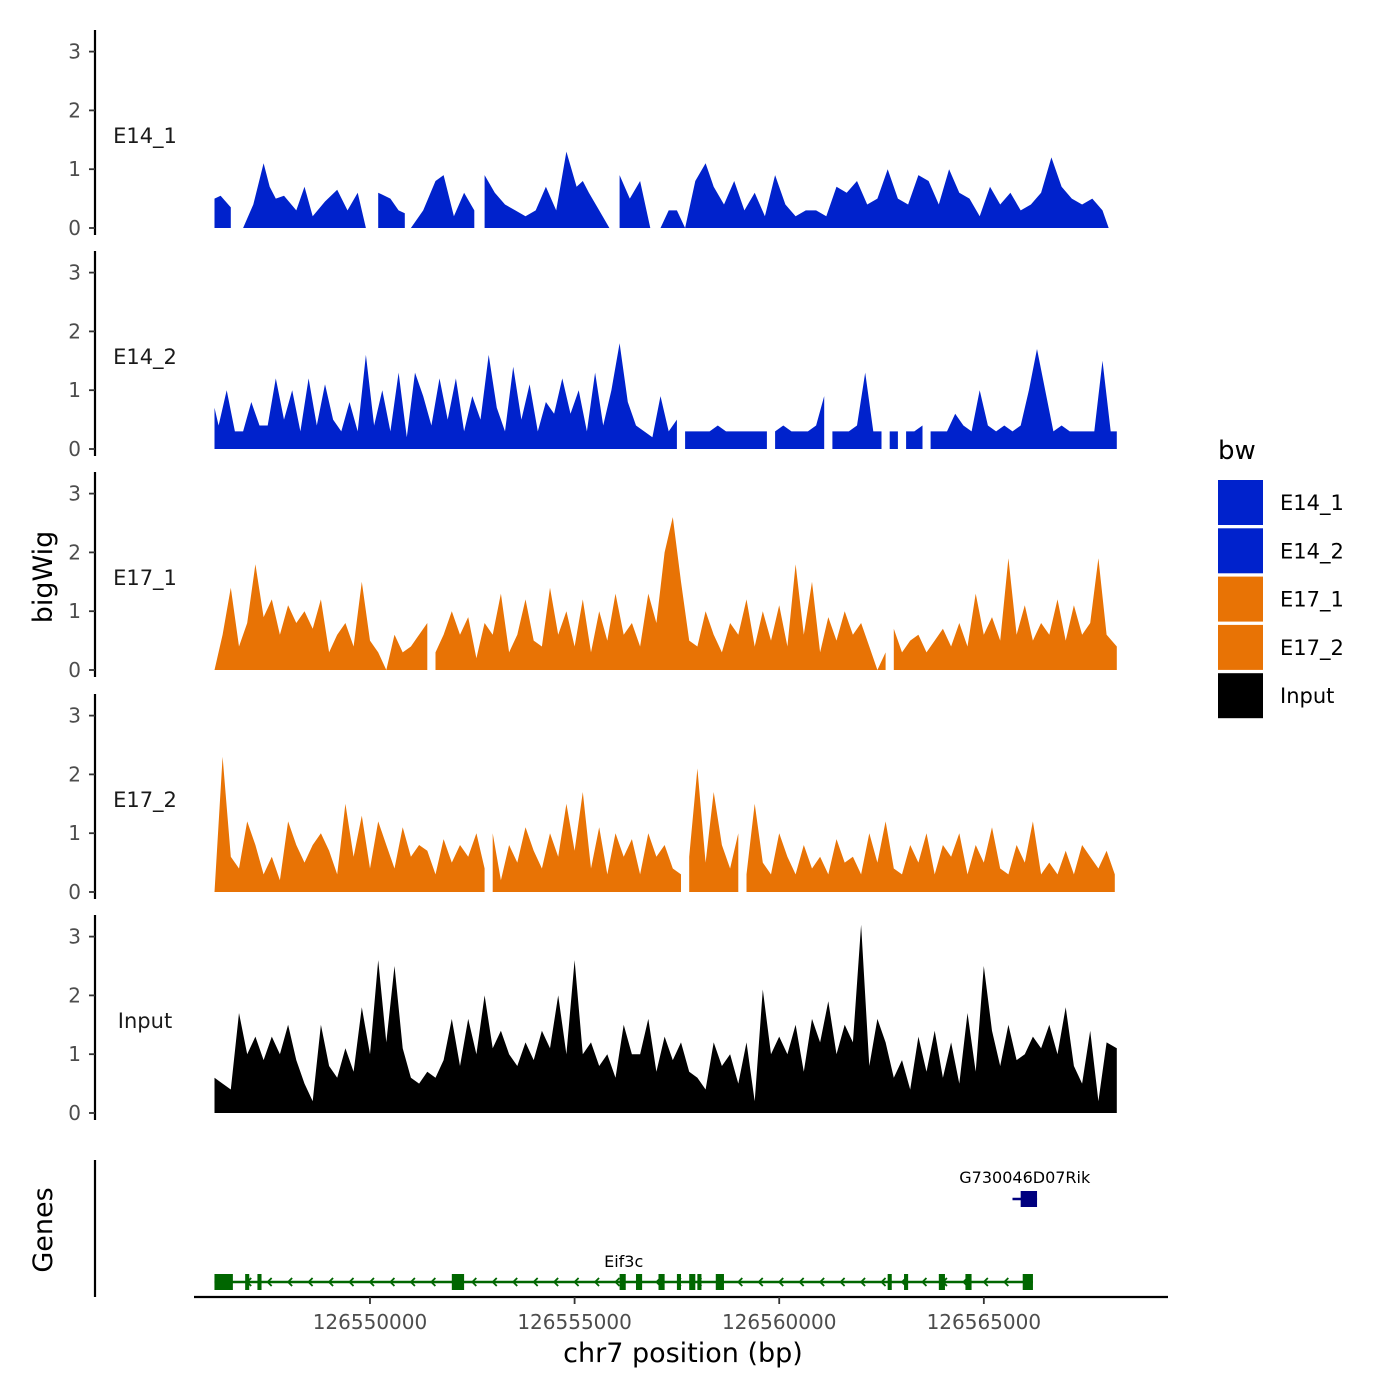 The width and height of the screenshot is (1400, 1400). What do you see at coordinates (1307, 696) in the screenshot?
I see `legend-label: Input` at bounding box center [1307, 696].